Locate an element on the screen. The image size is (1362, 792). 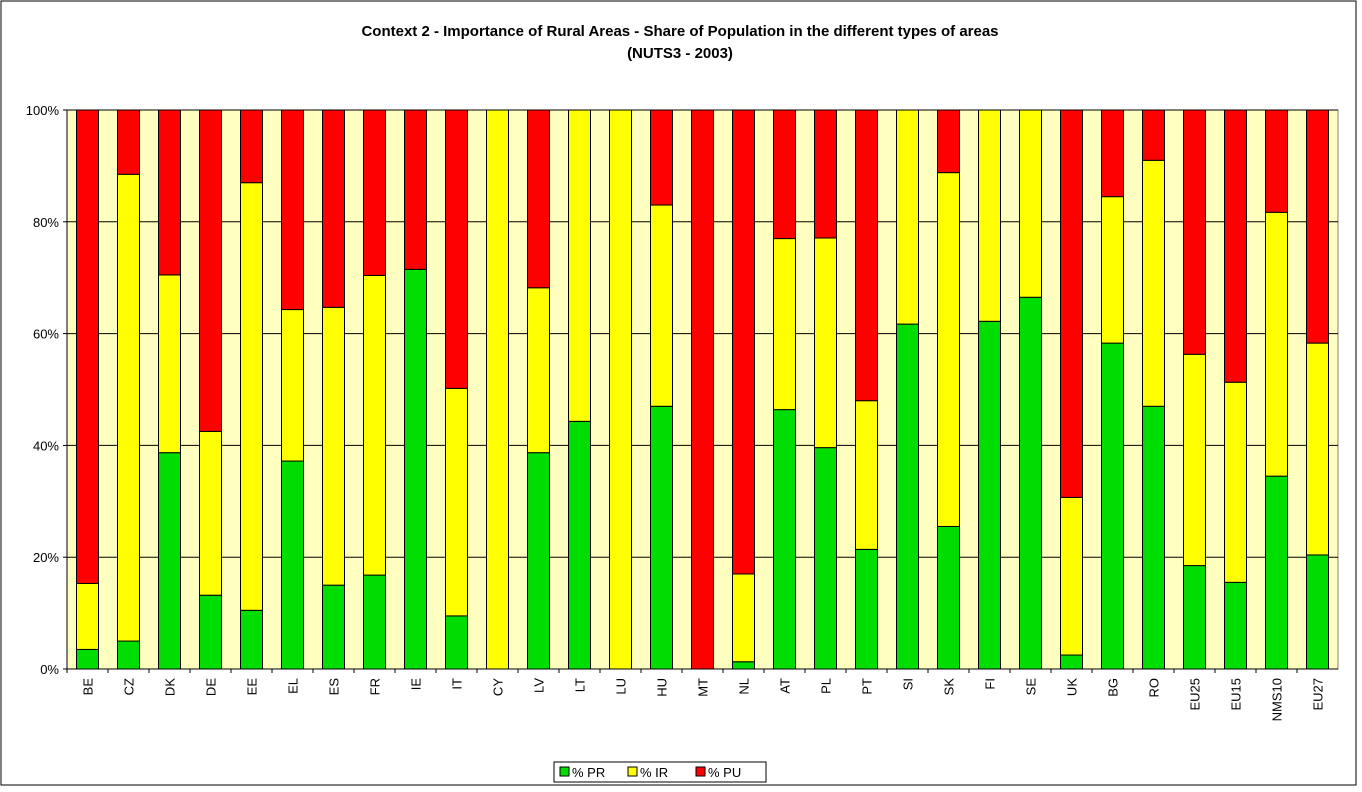
y-tick-label: 20% is located at coordinates (46, 557).